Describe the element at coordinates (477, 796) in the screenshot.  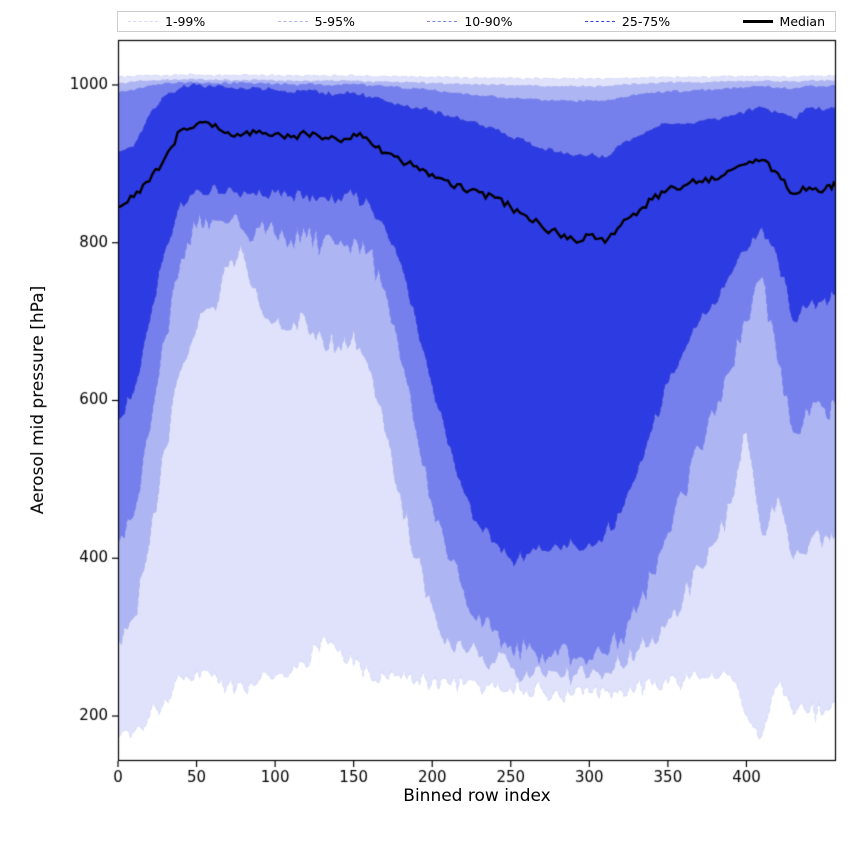
I see `x-axis-label: Binned row index` at that location.